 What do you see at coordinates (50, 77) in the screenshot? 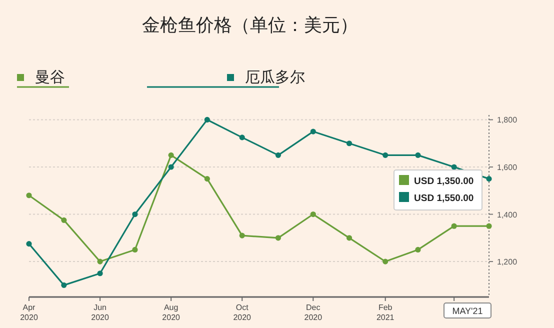
I see `legend-label: 曼谷` at bounding box center [50, 77].